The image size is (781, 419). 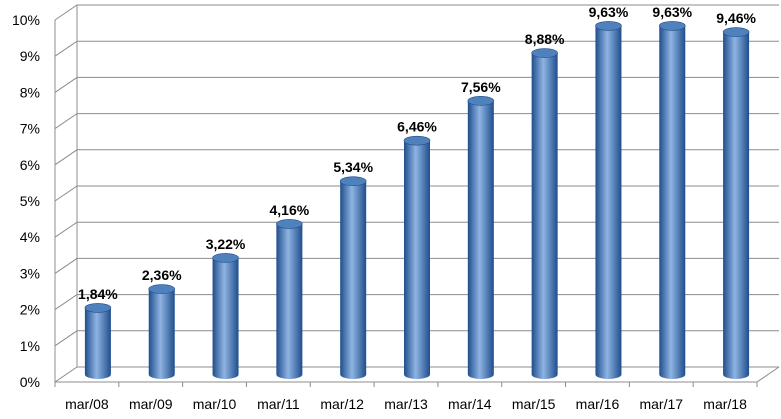 I want to click on data-label-1: 2,36%, so click(x=162, y=275).